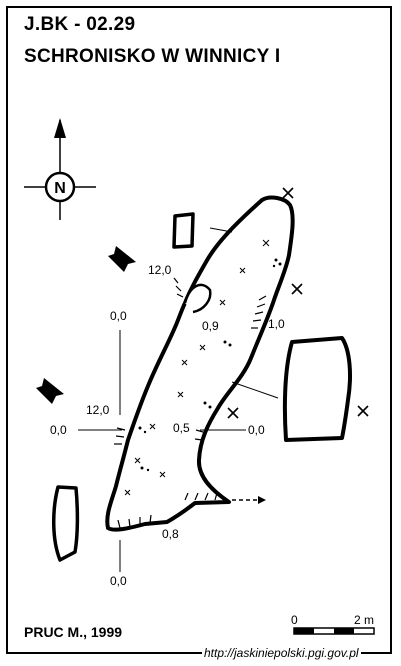 This screenshot has height=666, width=401. What do you see at coordinates (118, 316) in the screenshot?
I see `datum-upper: 0,0` at bounding box center [118, 316].